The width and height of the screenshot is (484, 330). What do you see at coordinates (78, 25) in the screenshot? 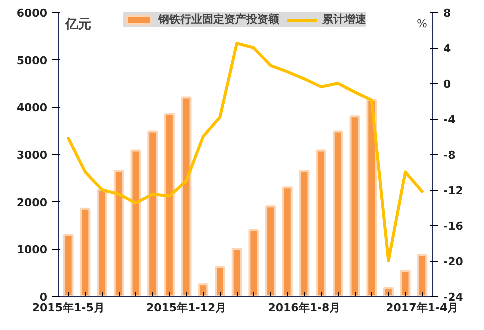
I see `y-axis-title: 亿元` at bounding box center [78, 25].